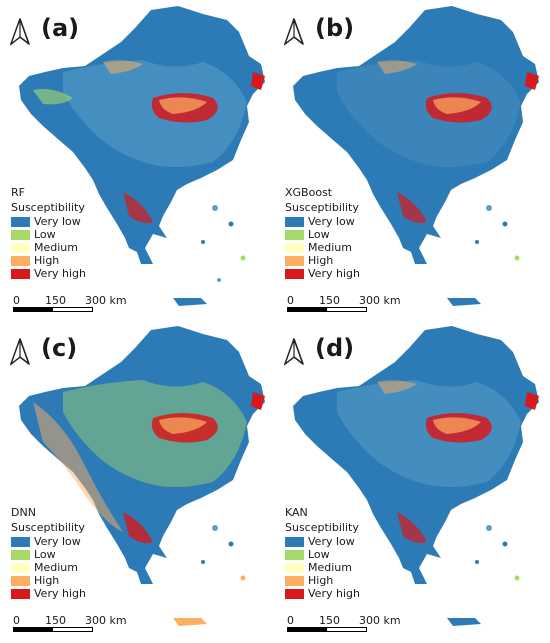 The image size is (550, 643). I want to click on model-name: DNN, so click(23, 512).